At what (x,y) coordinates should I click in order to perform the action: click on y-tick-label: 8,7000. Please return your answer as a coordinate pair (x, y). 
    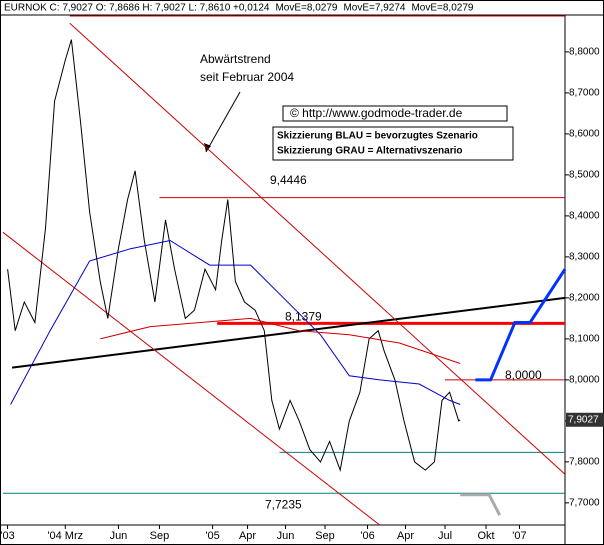
    Looking at the image, I should click on (584, 93).